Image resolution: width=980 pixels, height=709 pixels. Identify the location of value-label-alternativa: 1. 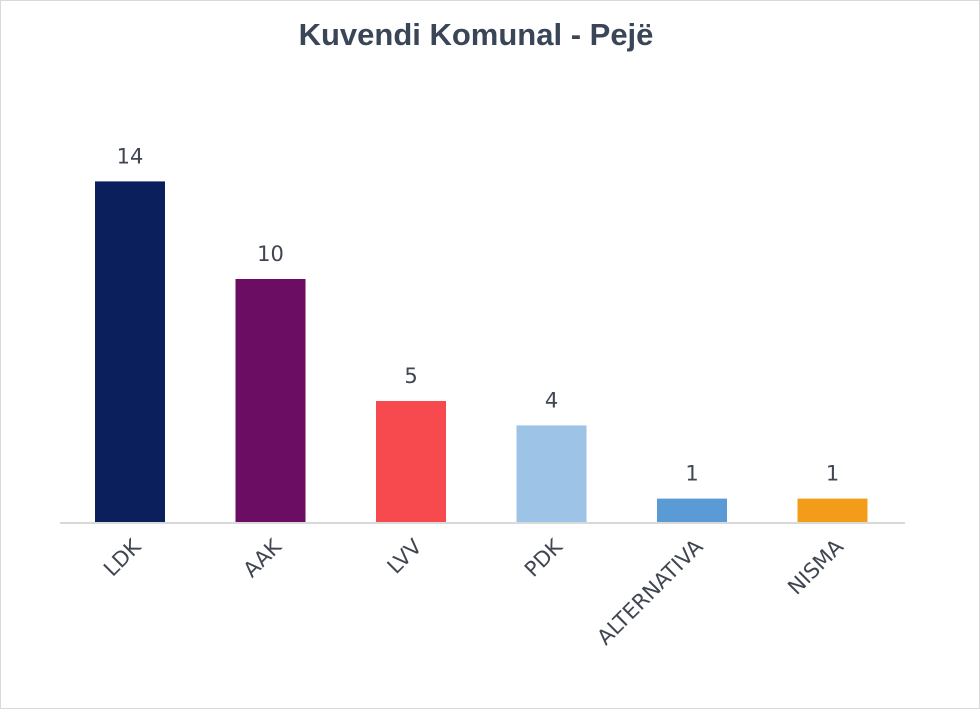
(691, 474).